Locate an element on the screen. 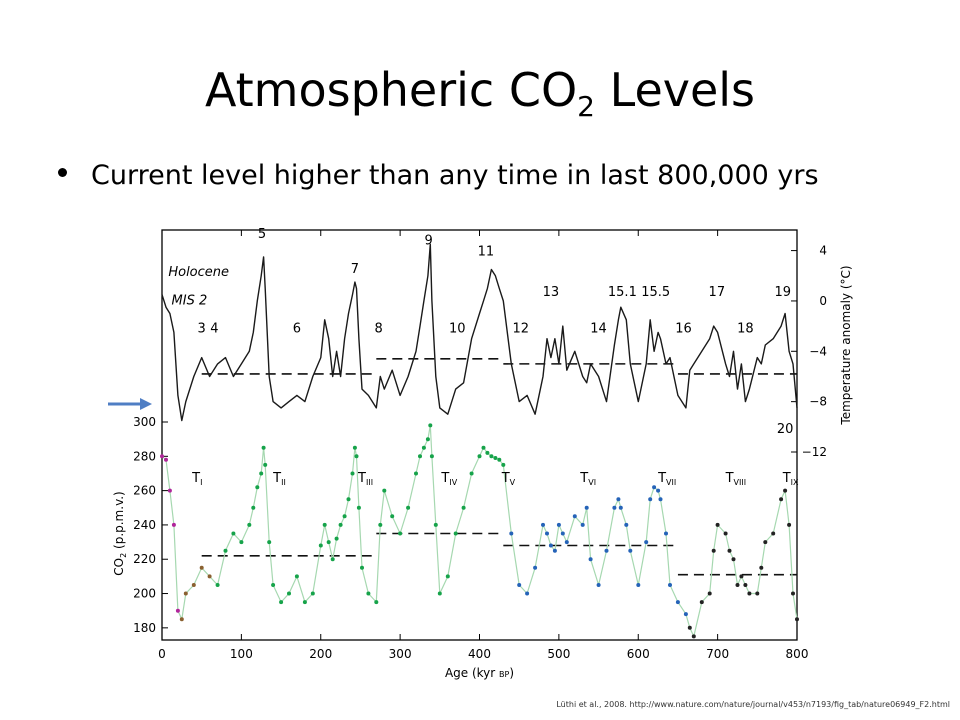 This screenshot has width=960, height=720. co2-tick-label: 280 is located at coordinates (144, 456).